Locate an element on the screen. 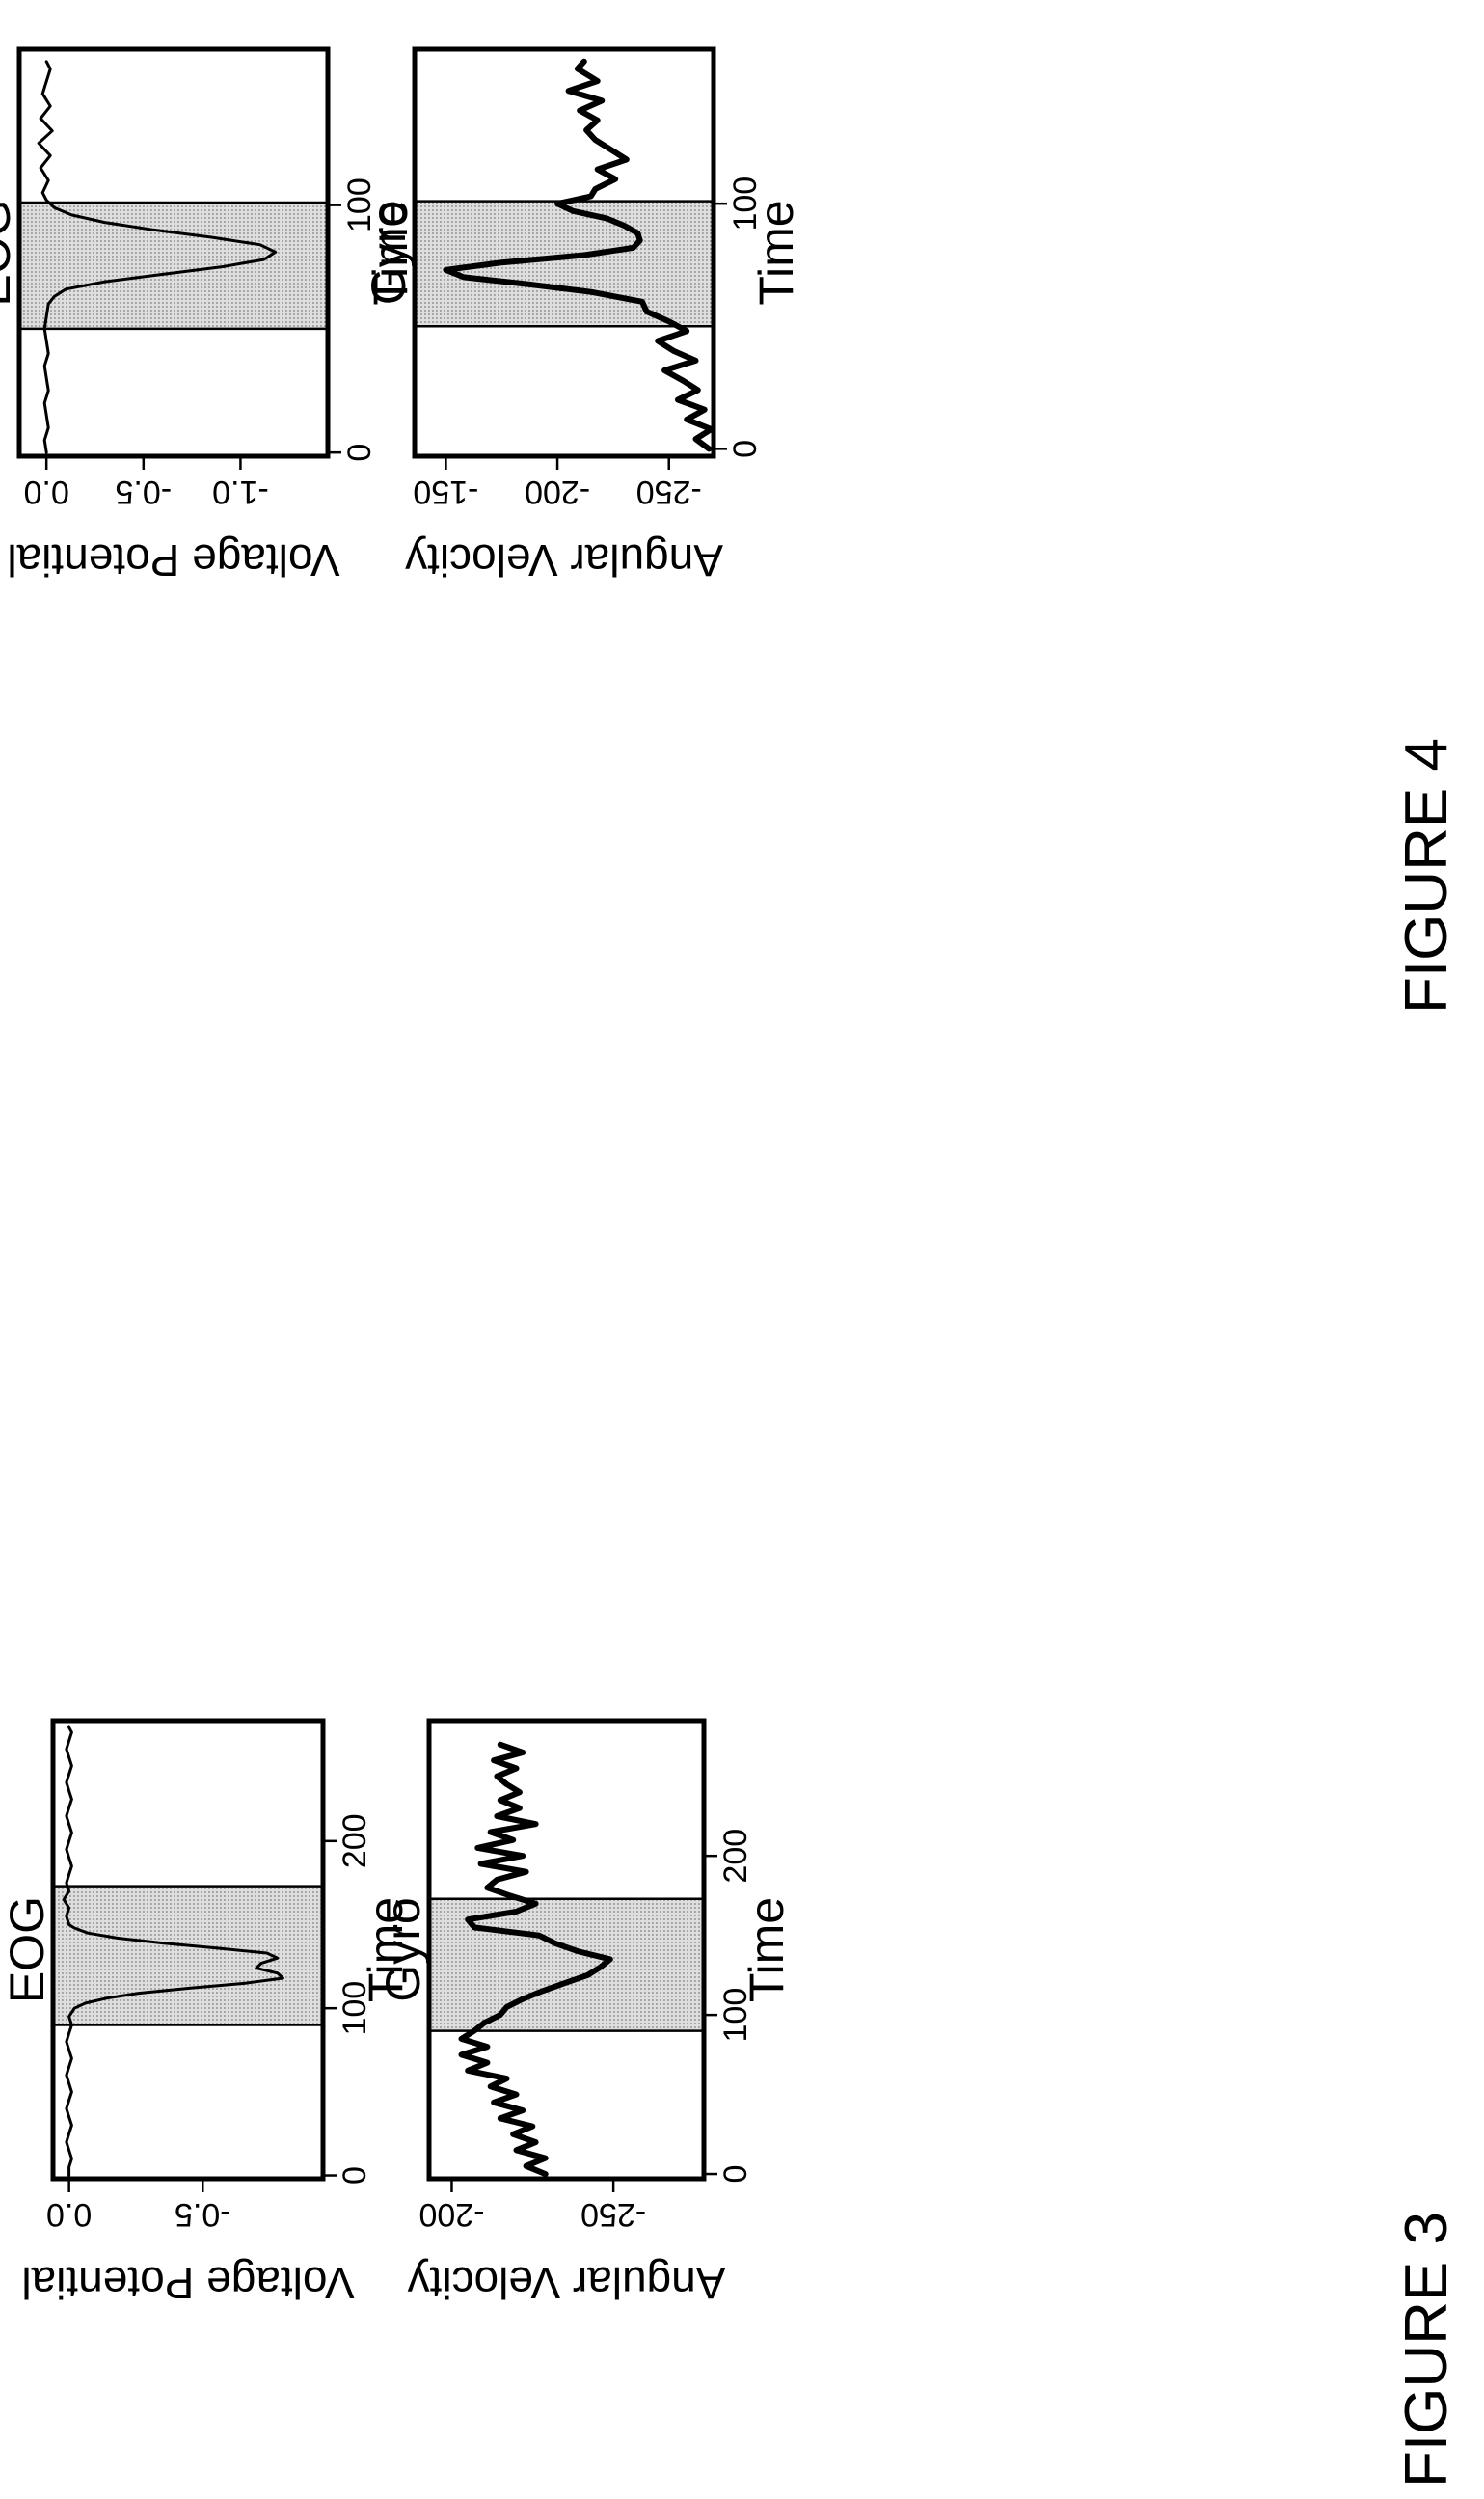 The height and width of the screenshot is (2499, 1484). figure-3-caption: FIGURE 3 is located at coordinates (1426, 2349).